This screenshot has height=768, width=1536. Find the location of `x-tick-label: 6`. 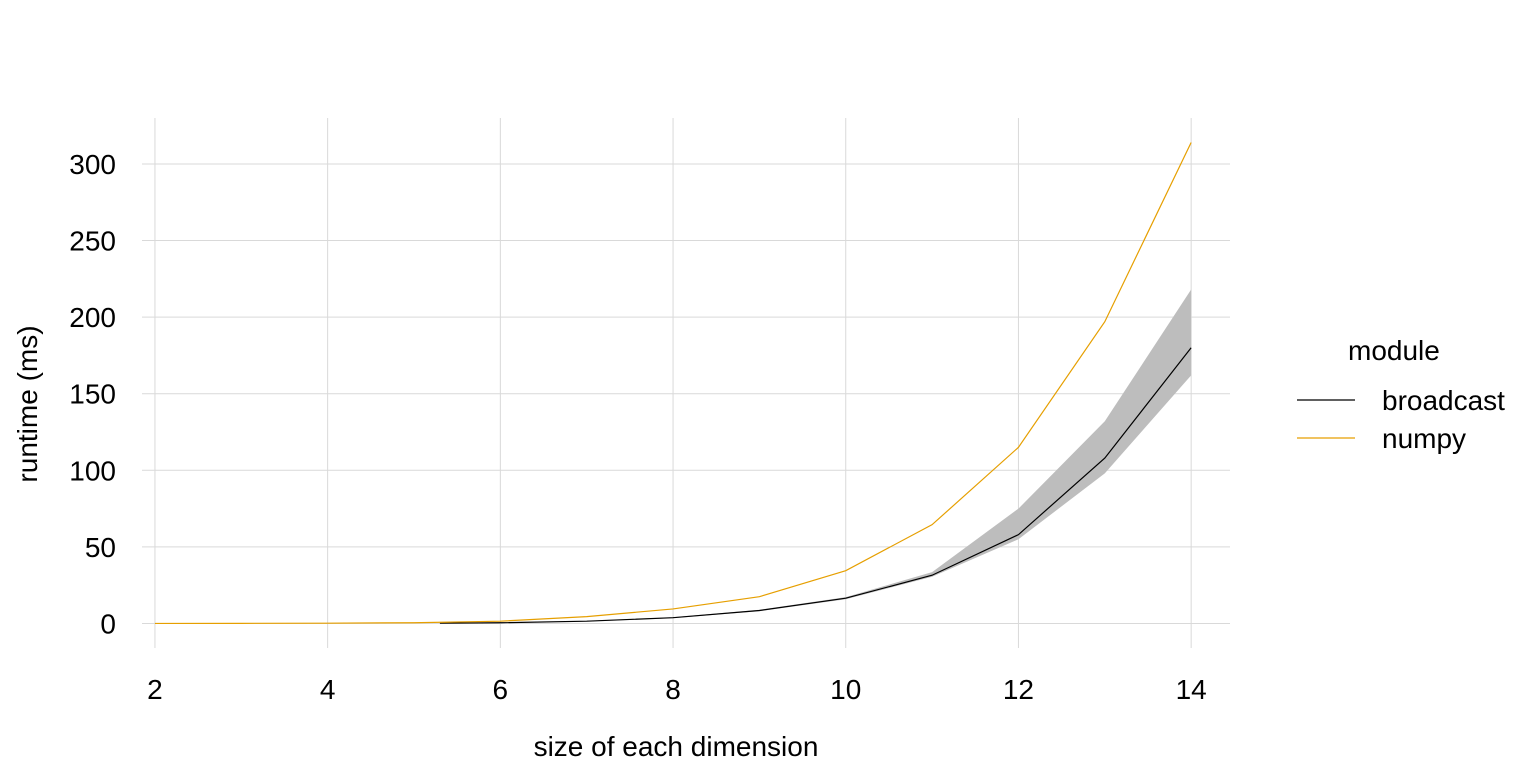

x-tick-label: 6 is located at coordinates (501, 689).